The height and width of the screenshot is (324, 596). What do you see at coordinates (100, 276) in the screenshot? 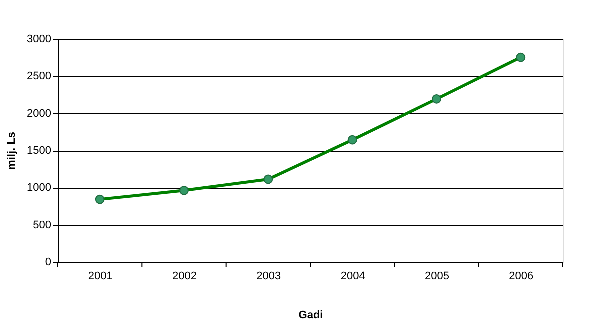
I see `x-tick-label: 2001` at bounding box center [100, 276].